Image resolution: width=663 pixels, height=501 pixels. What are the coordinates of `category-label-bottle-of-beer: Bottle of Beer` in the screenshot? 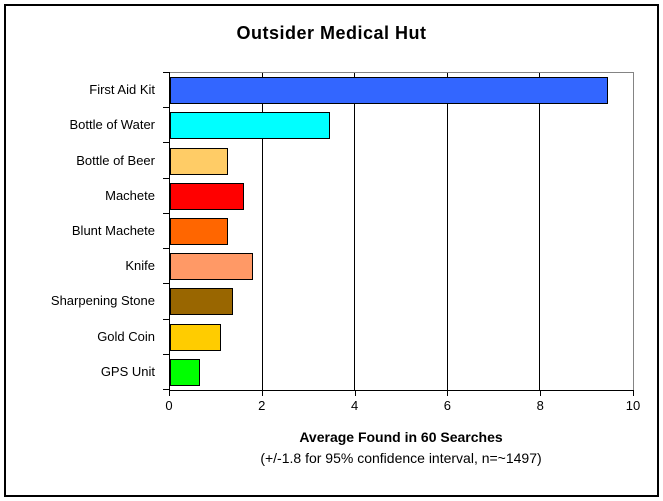 It's located at (115, 160).